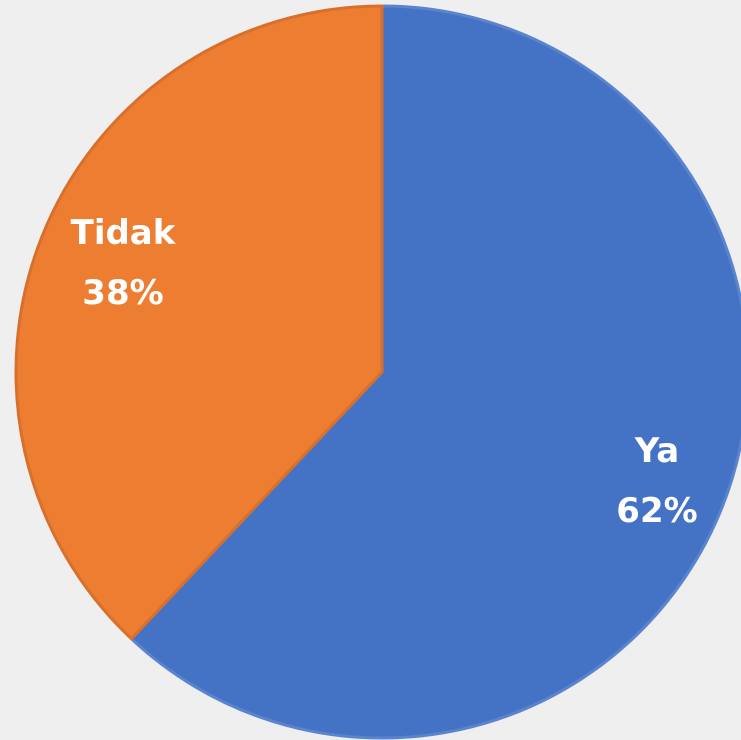  I want to click on slice-label-ya: Ya, so click(656, 451).